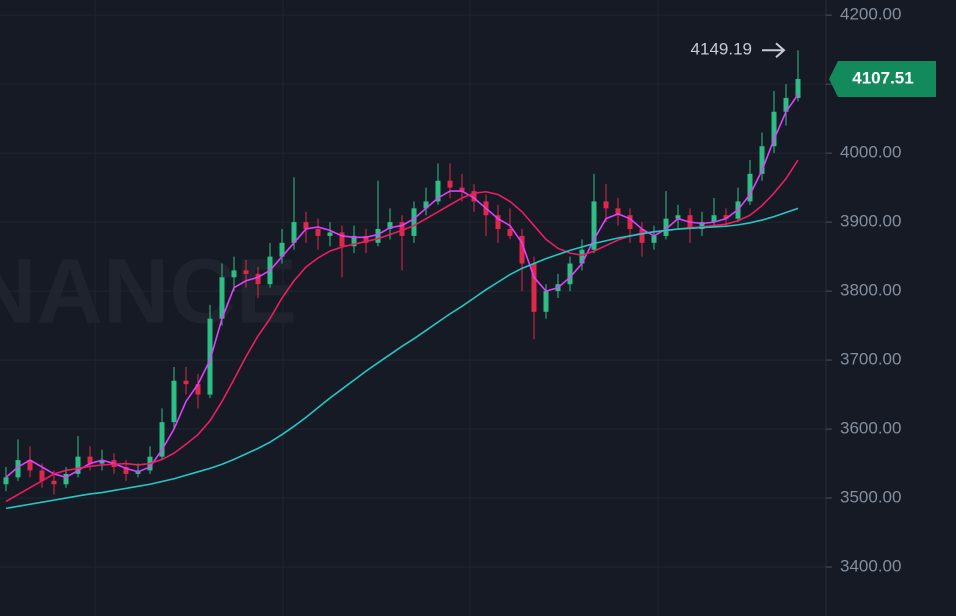 This screenshot has width=956, height=616. What do you see at coordinates (870, 290) in the screenshot?
I see `y-tick-label: 3800.00` at bounding box center [870, 290].